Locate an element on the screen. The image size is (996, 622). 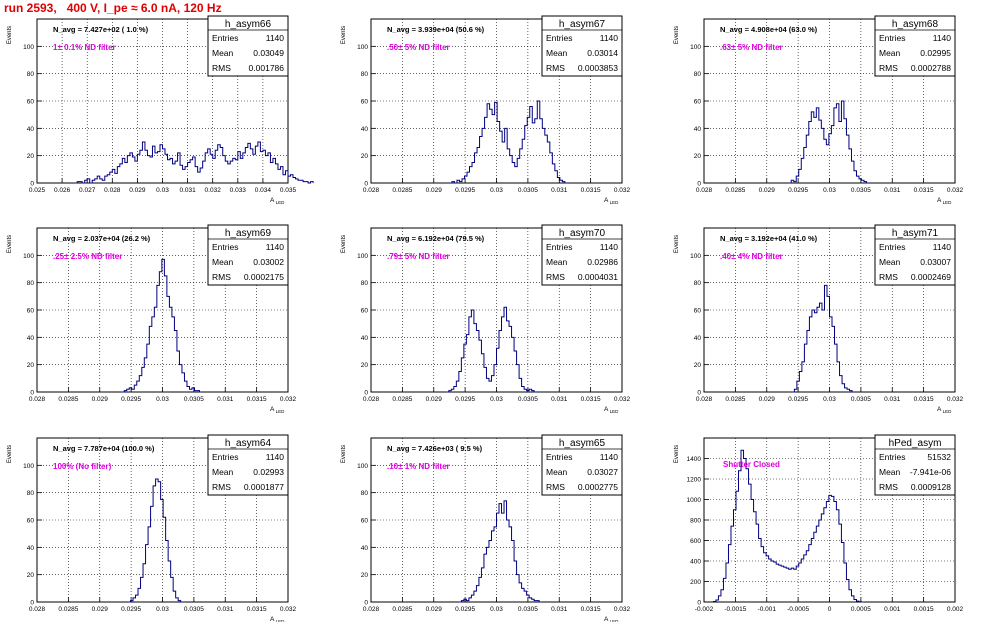
x-tick-label: 0.034 is located at coordinates (263, 190).